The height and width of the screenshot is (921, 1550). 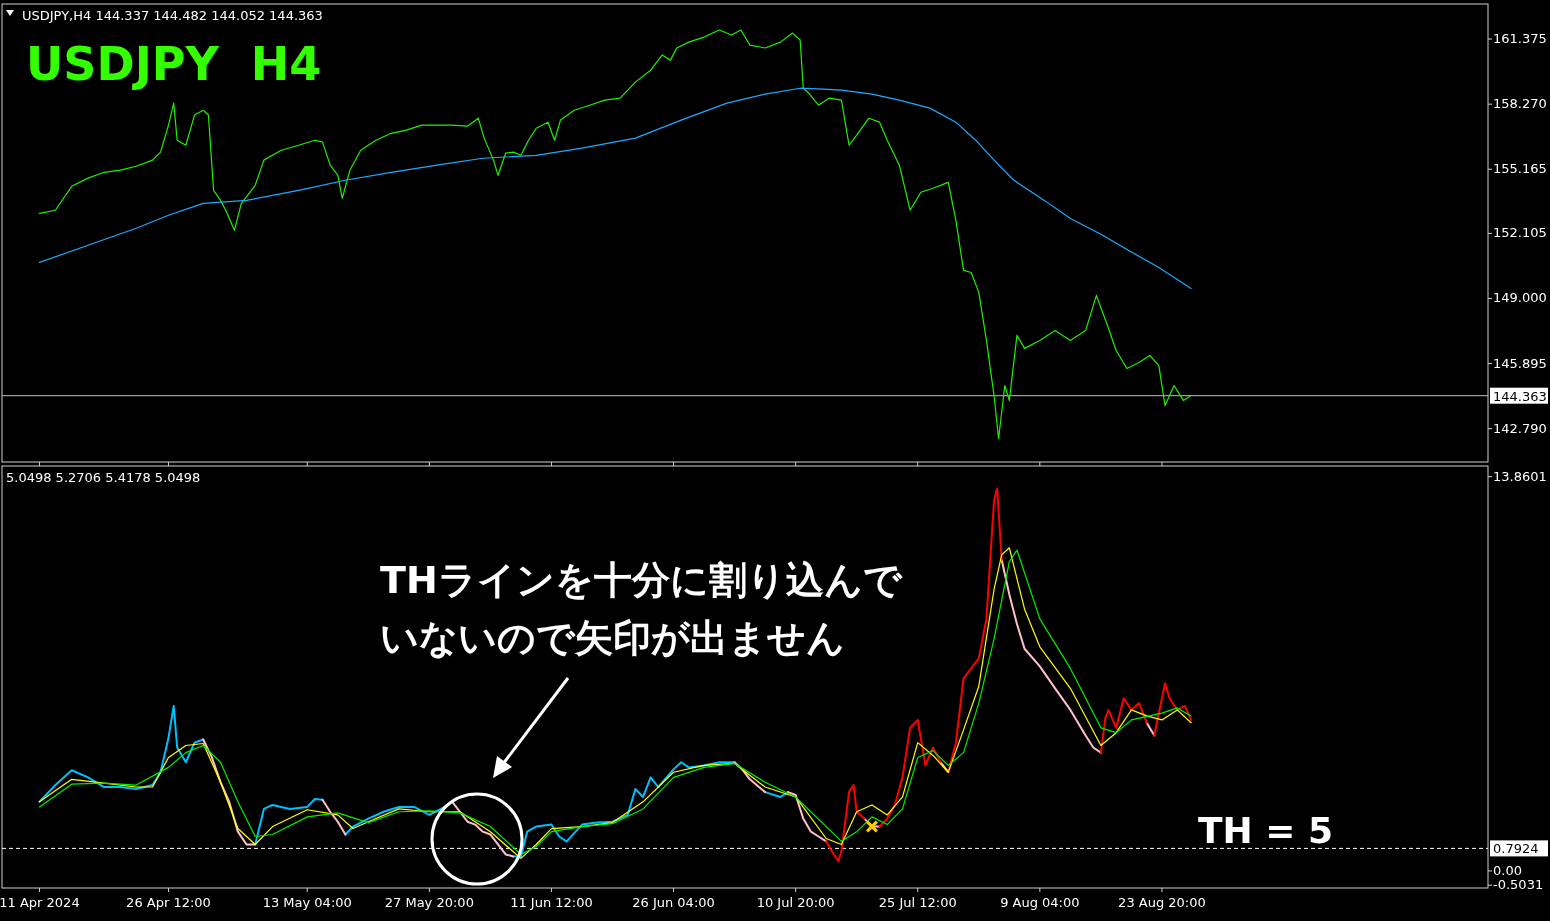 I want to click on y-tick-label: 158.270, so click(x=1520, y=104).